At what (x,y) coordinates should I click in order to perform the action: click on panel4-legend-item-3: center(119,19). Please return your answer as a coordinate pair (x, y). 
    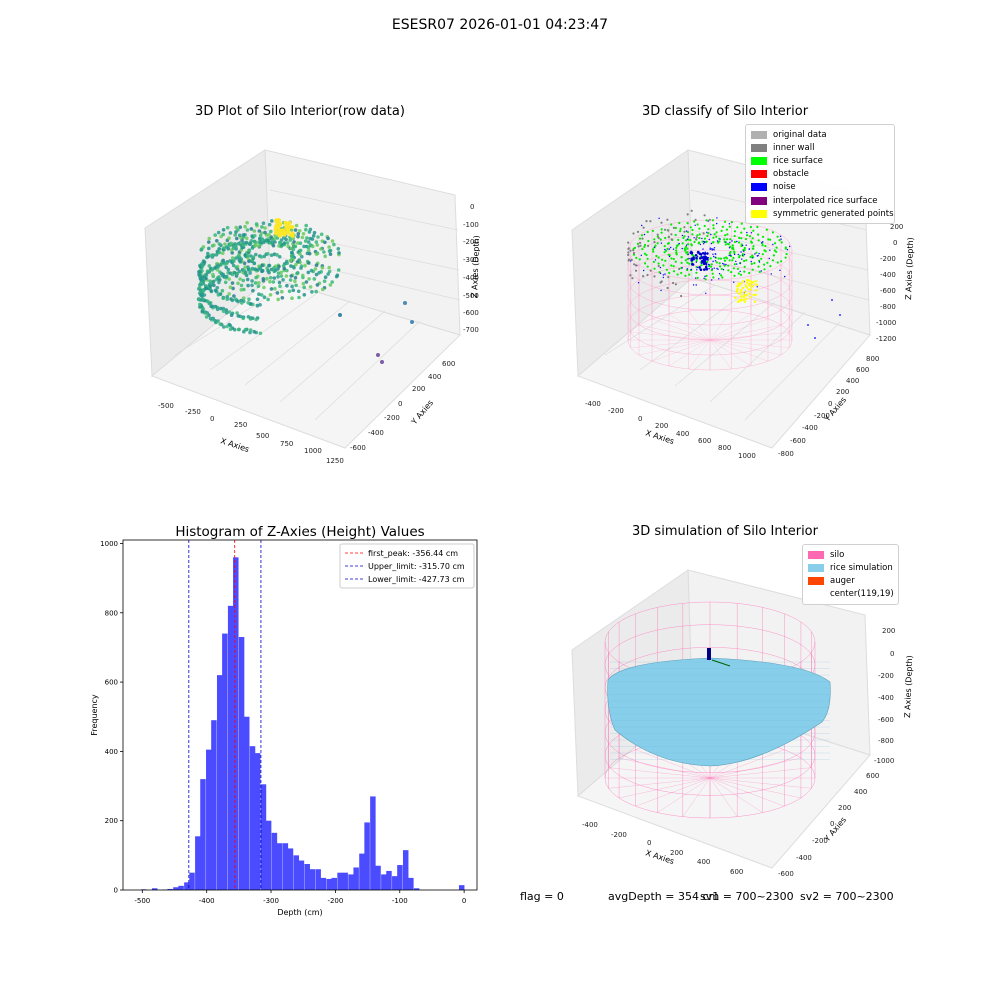
    Looking at the image, I should click on (851, 594).